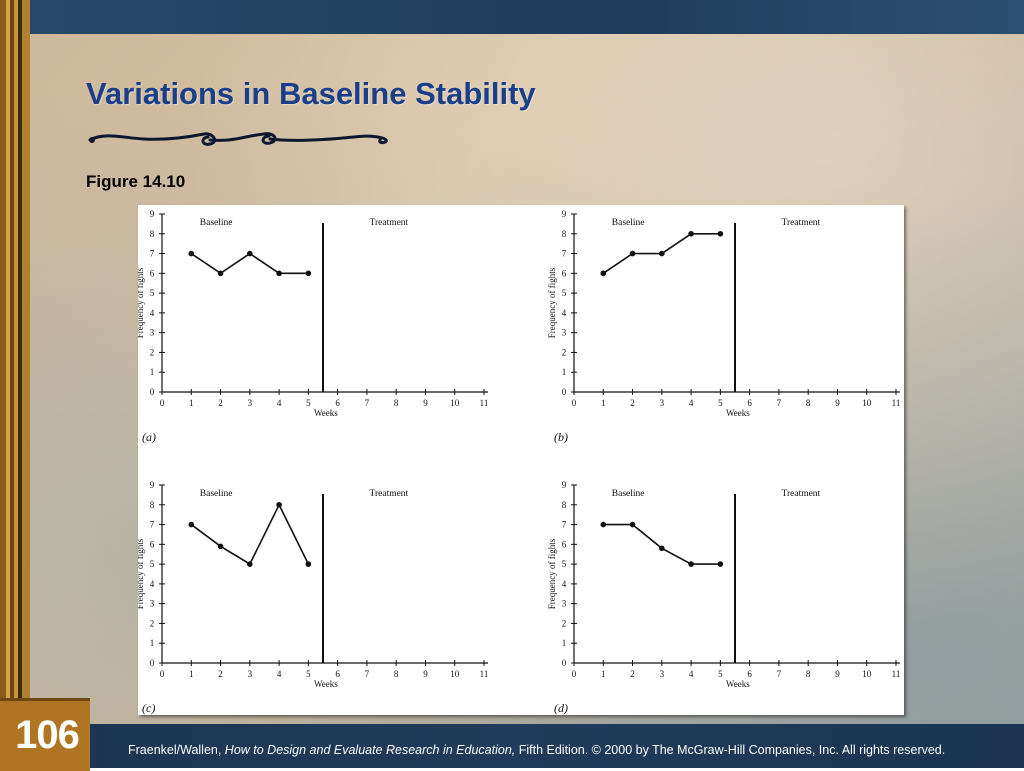 This screenshot has width=1024, height=771. Describe the element at coordinates (628, 223) in the screenshot. I see `panel-2-phase-label-baseline: Baseline` at that location.